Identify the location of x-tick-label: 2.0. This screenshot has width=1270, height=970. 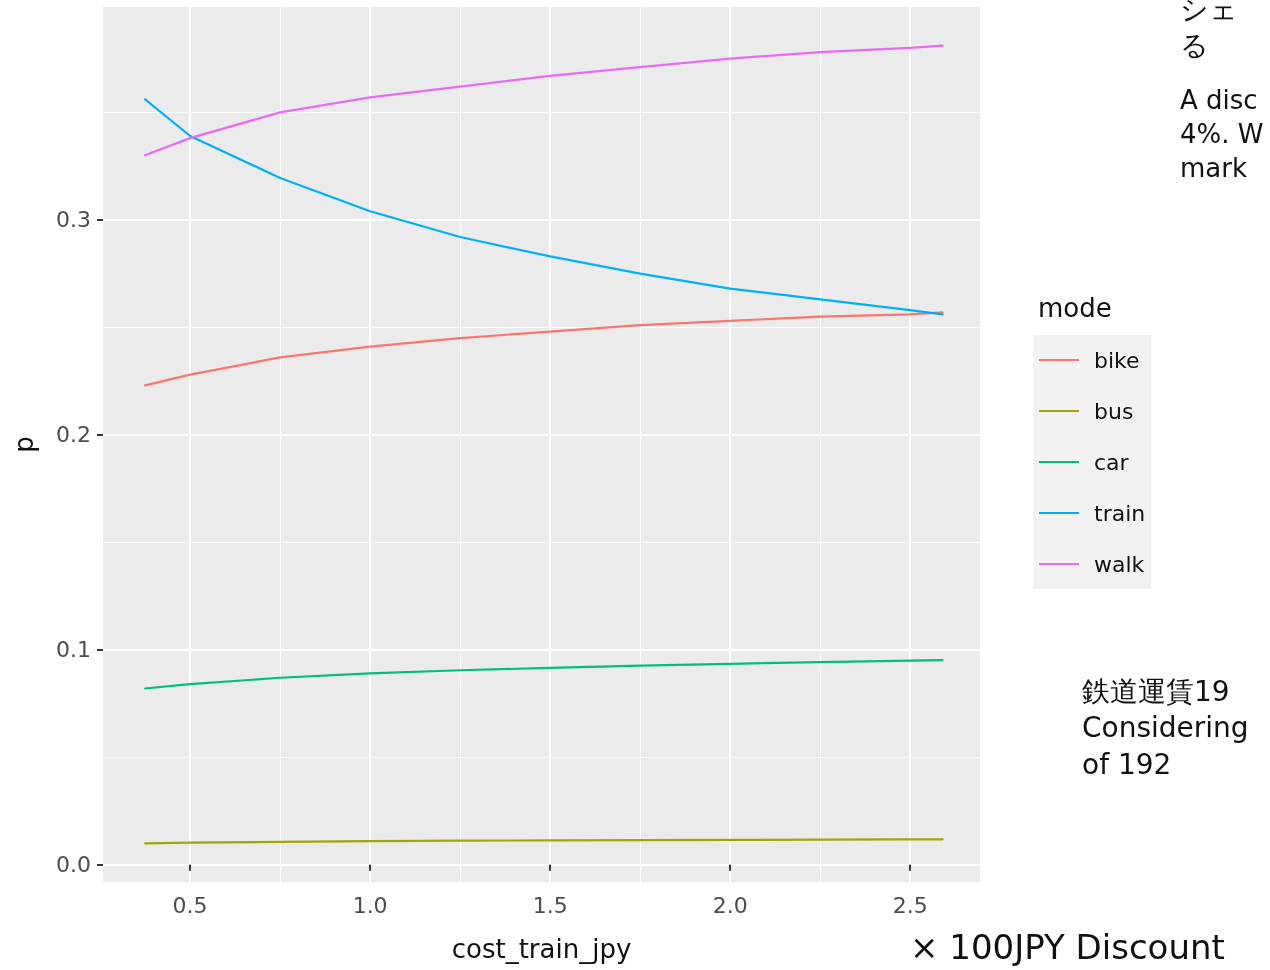
(730, 905).